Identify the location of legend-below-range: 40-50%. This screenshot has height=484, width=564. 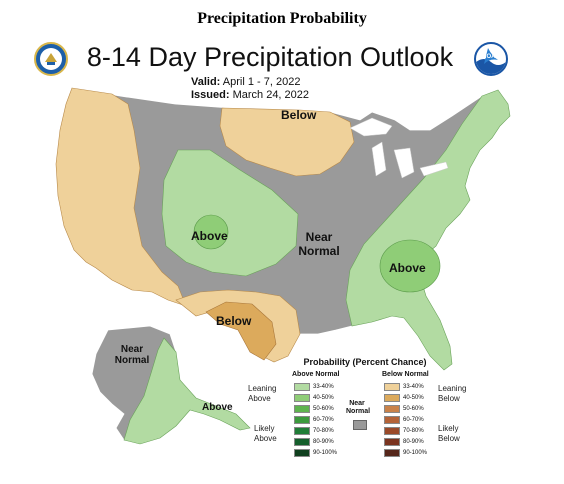
(413, 397).